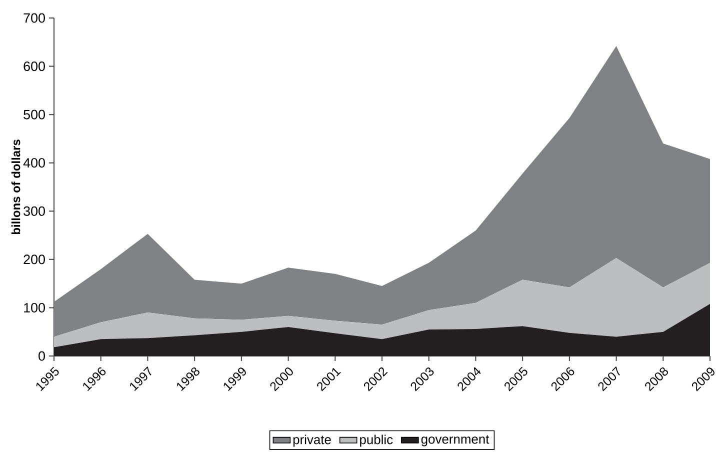  Describe the element at coordinates (312, 440) in the screenshot. I see `legend-label: private` at that location.